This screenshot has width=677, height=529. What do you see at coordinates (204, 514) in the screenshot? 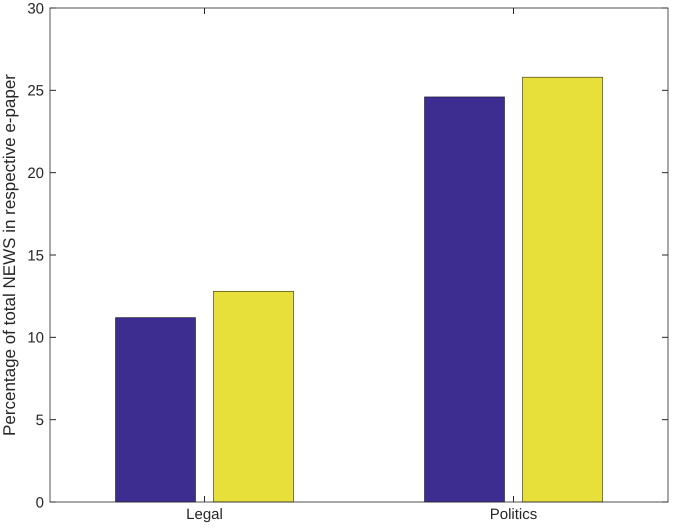
I see `x-tick-label: Legal` at bounding box center [204, 514].